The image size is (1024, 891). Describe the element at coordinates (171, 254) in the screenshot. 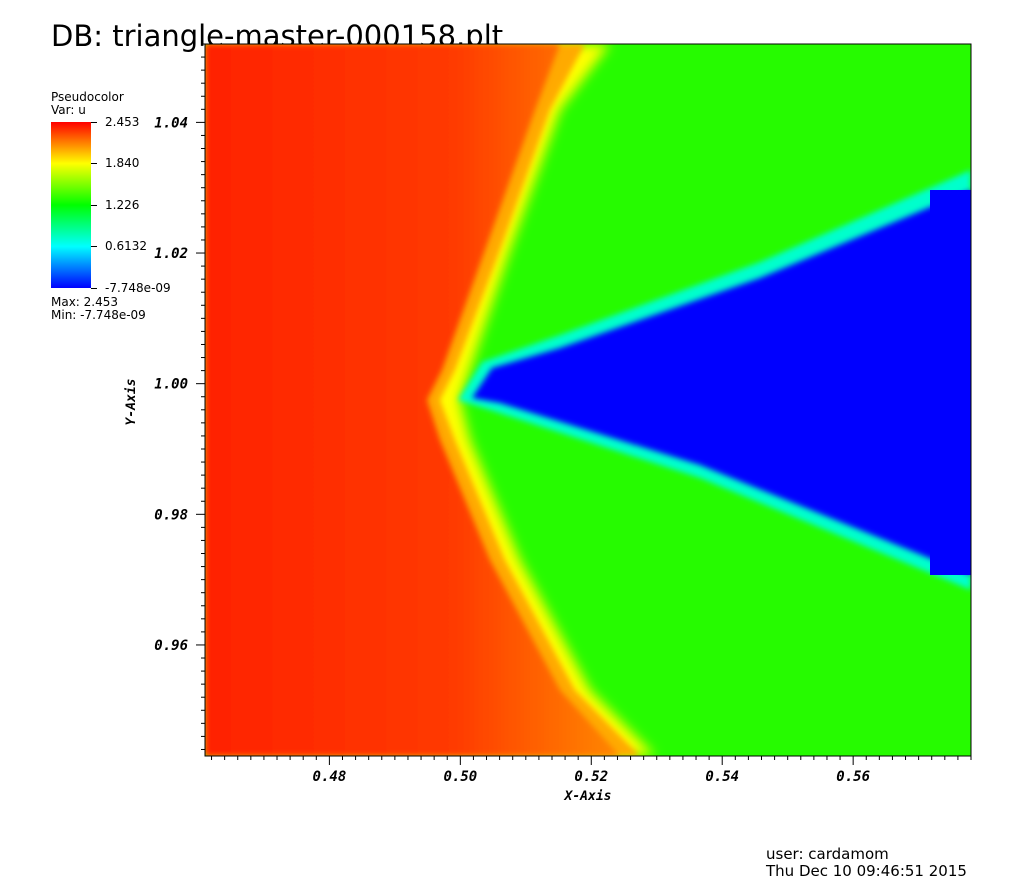

I see `y-tick-label: 1.02` at that location.